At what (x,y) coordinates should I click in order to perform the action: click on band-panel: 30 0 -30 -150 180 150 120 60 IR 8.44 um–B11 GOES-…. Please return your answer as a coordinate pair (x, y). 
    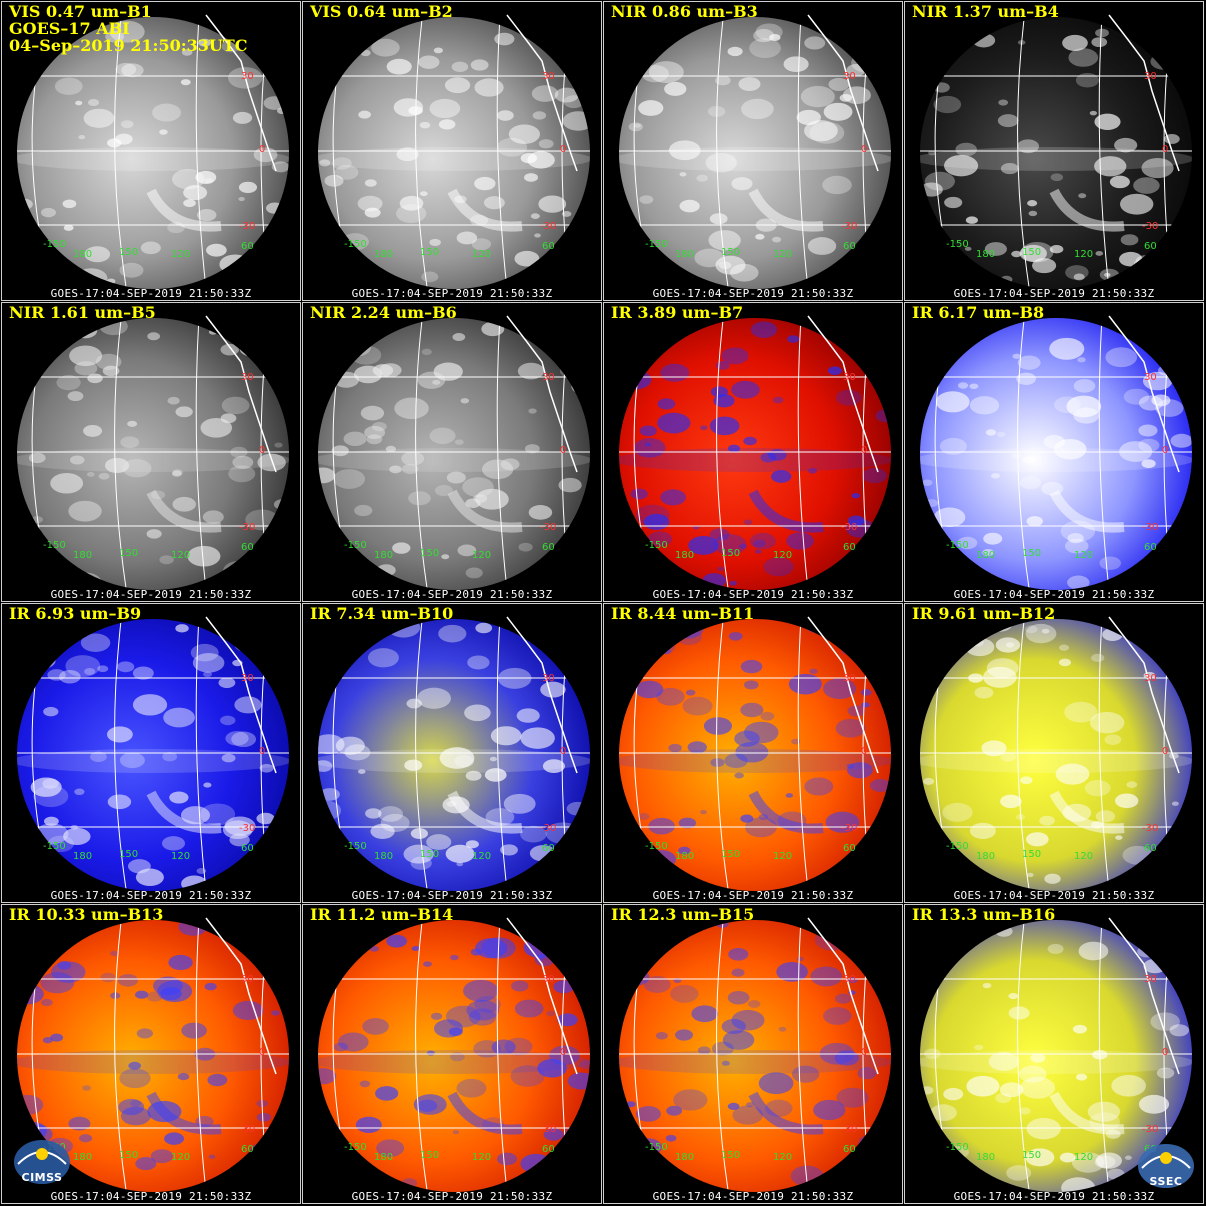
    Looking at the image, I should click on (753, 753).